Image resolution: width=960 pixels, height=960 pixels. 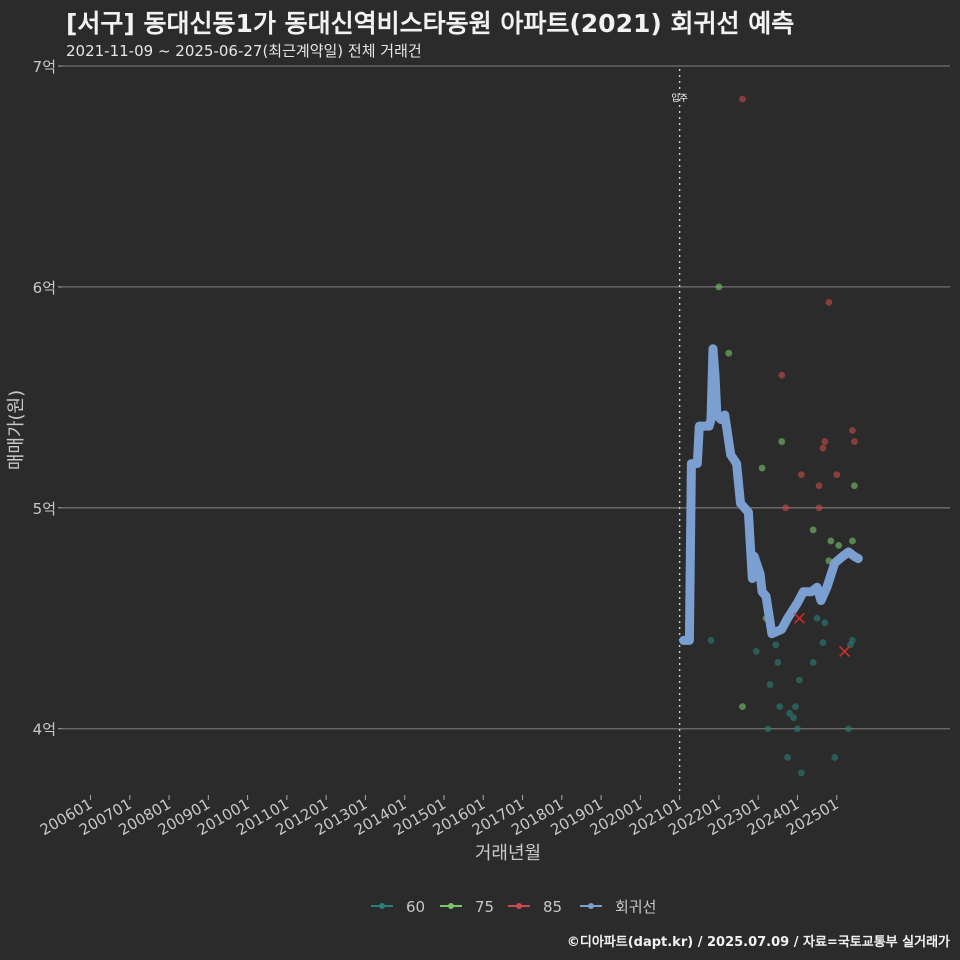 What do you see at coordinates (44, 509) in the screenshot?
I see `y-tick-label: 5억` at bounding box center [44, 509].